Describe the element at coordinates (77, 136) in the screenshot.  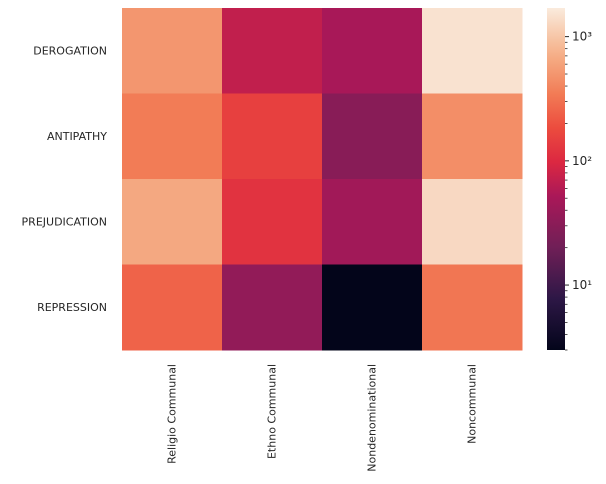
I see `row-label: ANTIPATHY` at that location.